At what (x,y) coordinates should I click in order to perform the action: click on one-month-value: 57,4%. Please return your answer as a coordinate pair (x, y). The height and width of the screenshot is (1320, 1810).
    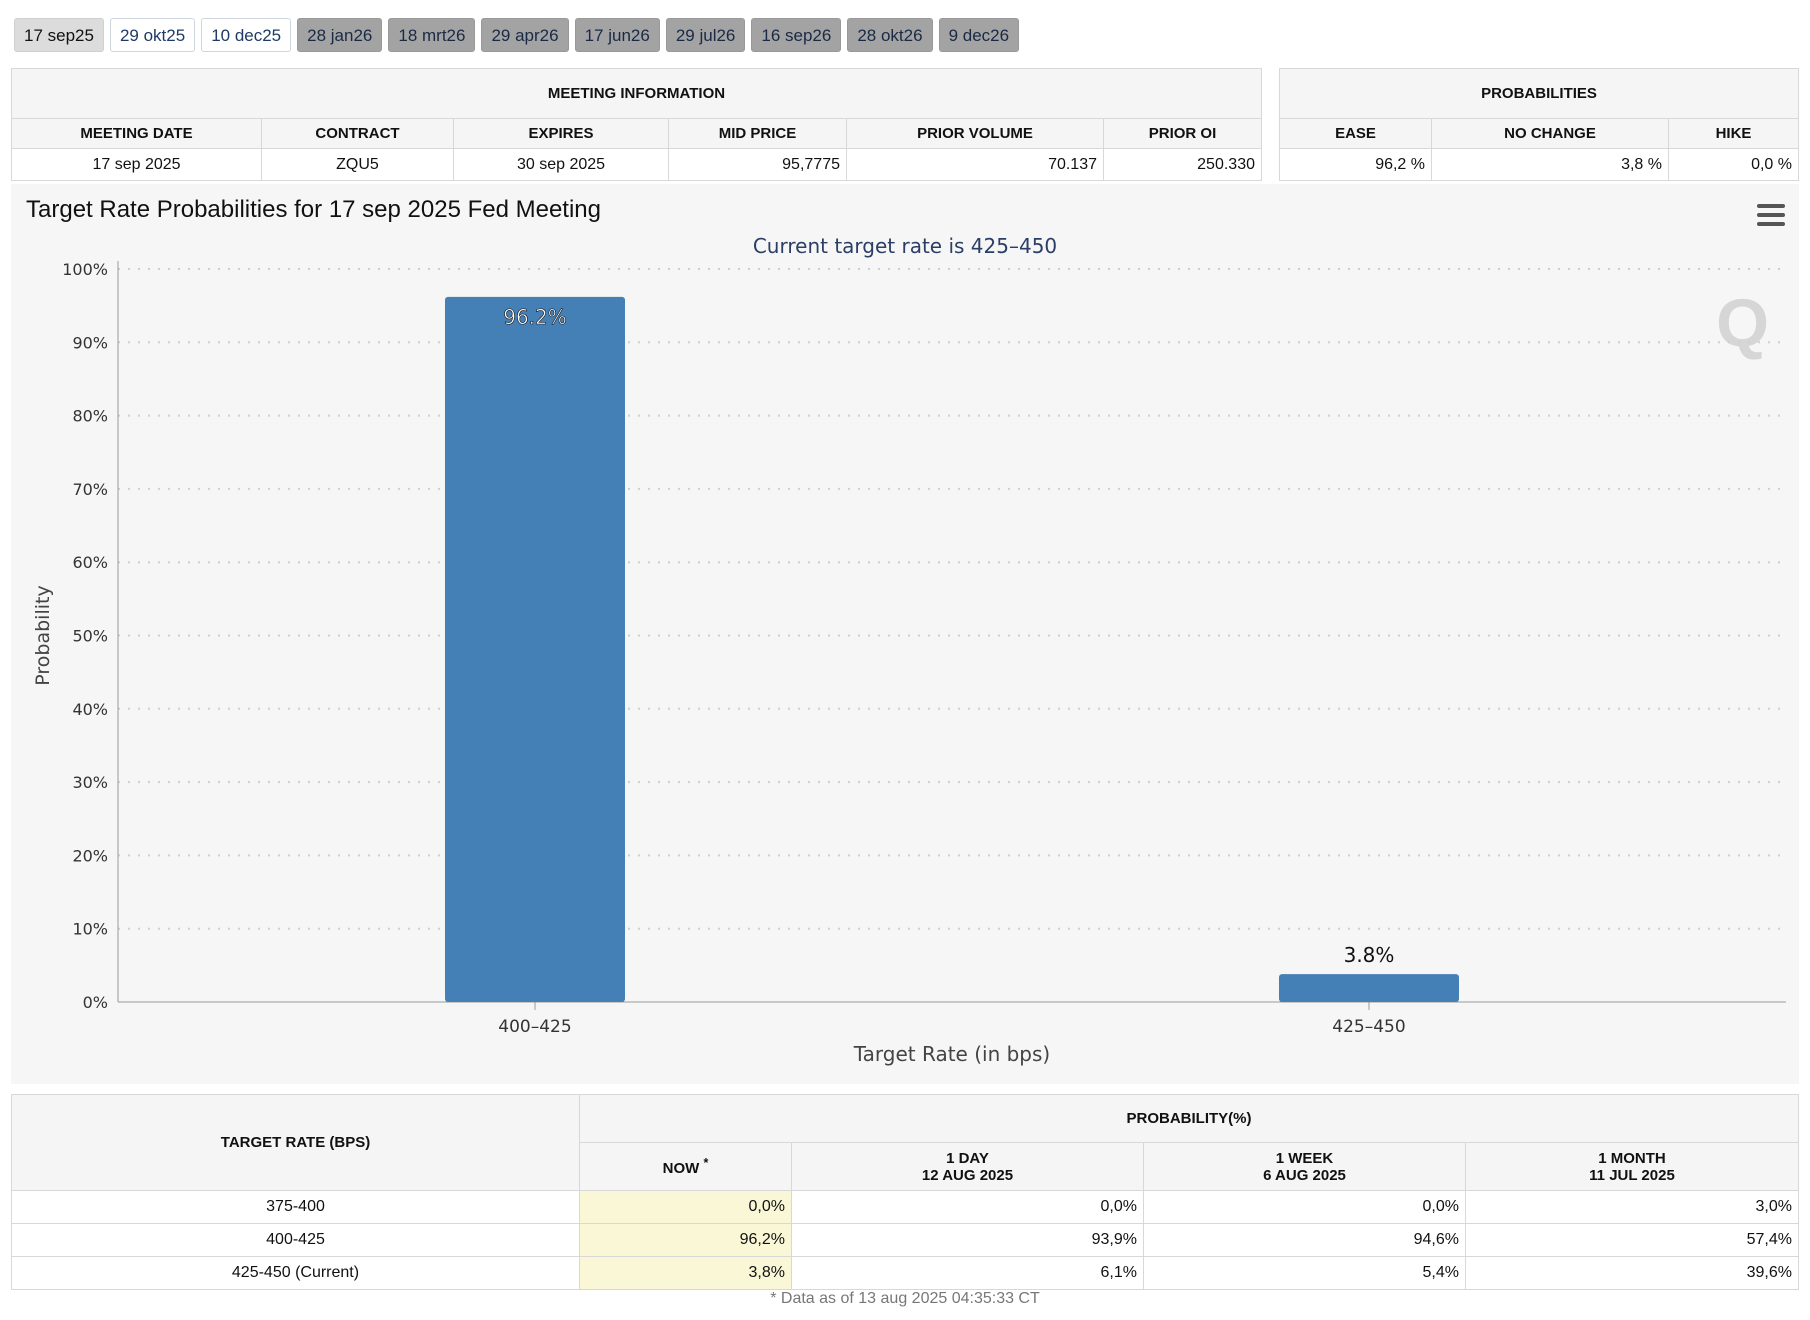
    Looking at the image, I should click on (1632, 1240).